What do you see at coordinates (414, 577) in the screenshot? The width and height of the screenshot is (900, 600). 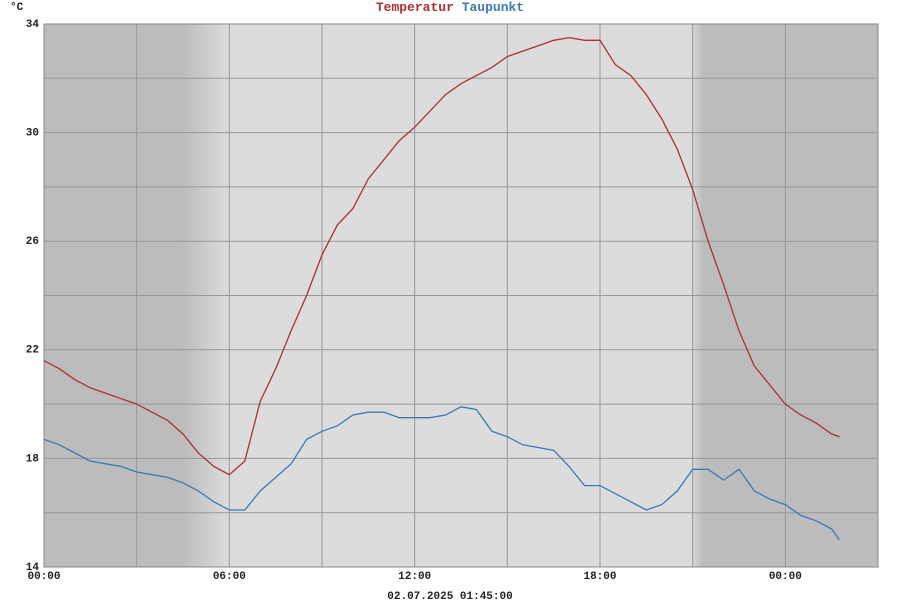 I see `x-tick-label: 12:00` at bounding box center [414, 577].